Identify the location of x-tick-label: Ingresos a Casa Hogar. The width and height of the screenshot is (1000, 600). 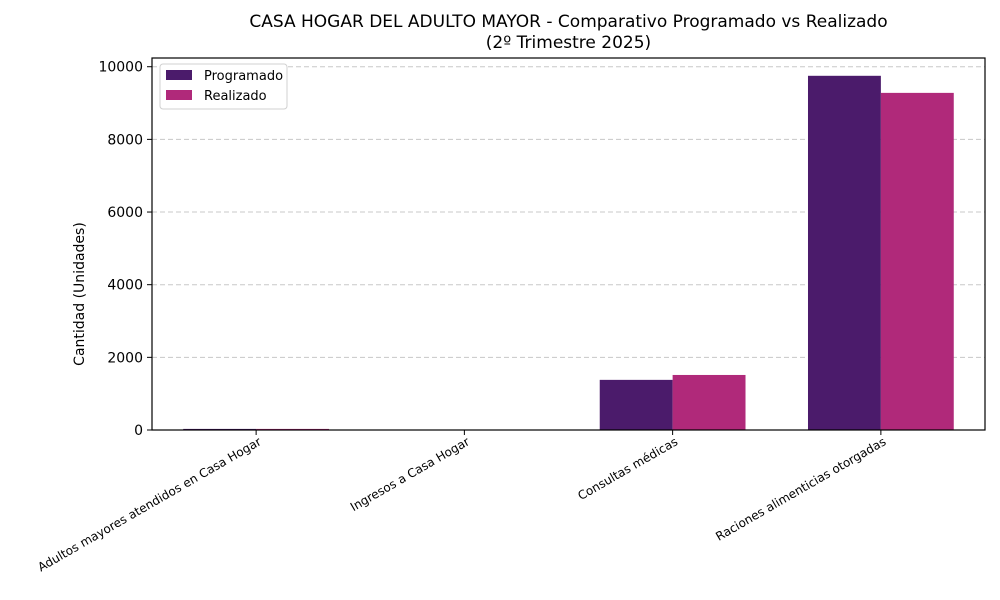
(410, 474).